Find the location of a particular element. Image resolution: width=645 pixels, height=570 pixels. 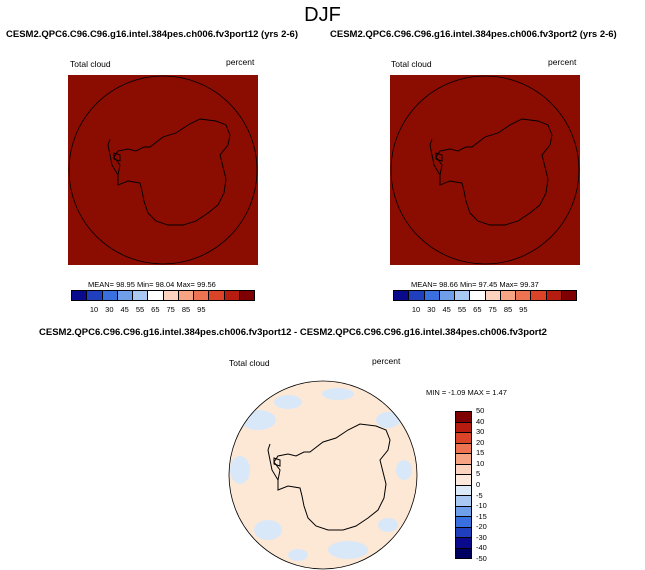

panel-1-map-boundary is located at coordinates (163, 170).